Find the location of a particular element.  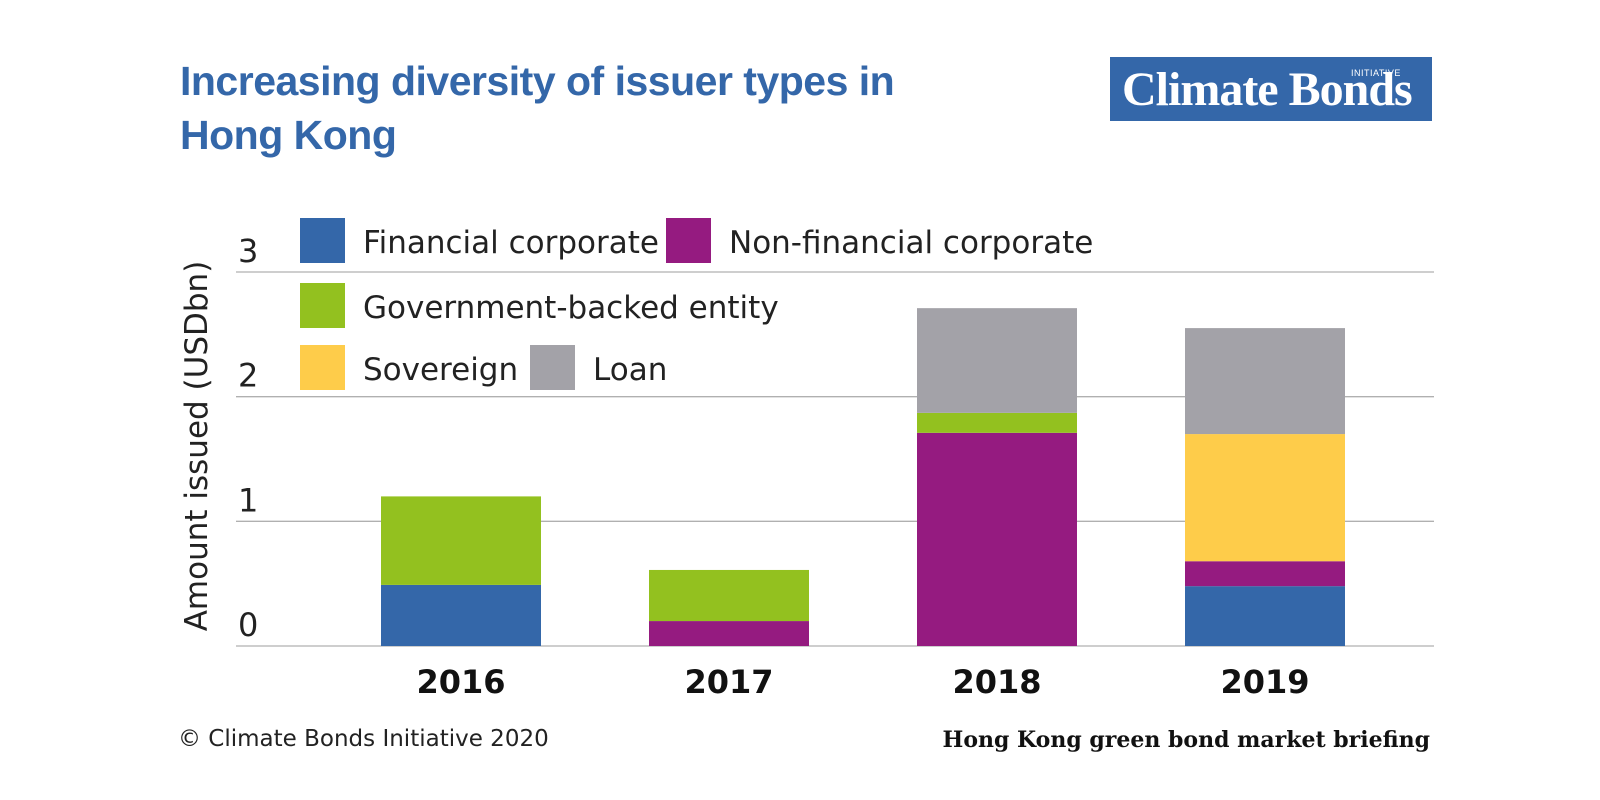

bar-2017-government-backed-entity is located at coordinates (729, 595).